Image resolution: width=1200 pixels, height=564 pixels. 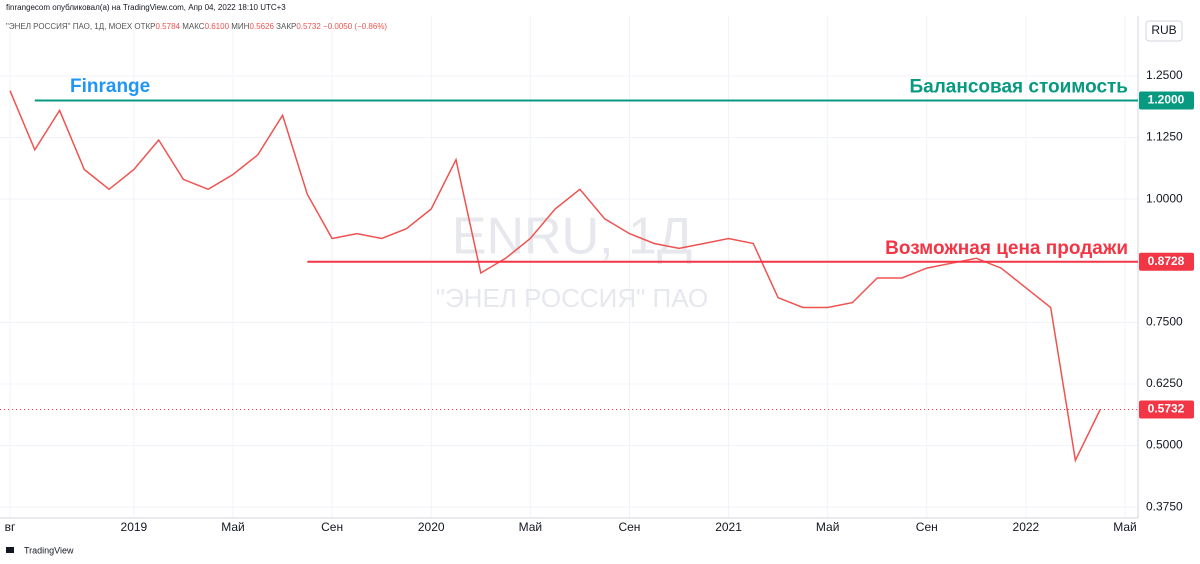 What do you see at coordinates (261, 26) in the screenshot?
I see `low: 0.5626` at bounding box center [261, 26].